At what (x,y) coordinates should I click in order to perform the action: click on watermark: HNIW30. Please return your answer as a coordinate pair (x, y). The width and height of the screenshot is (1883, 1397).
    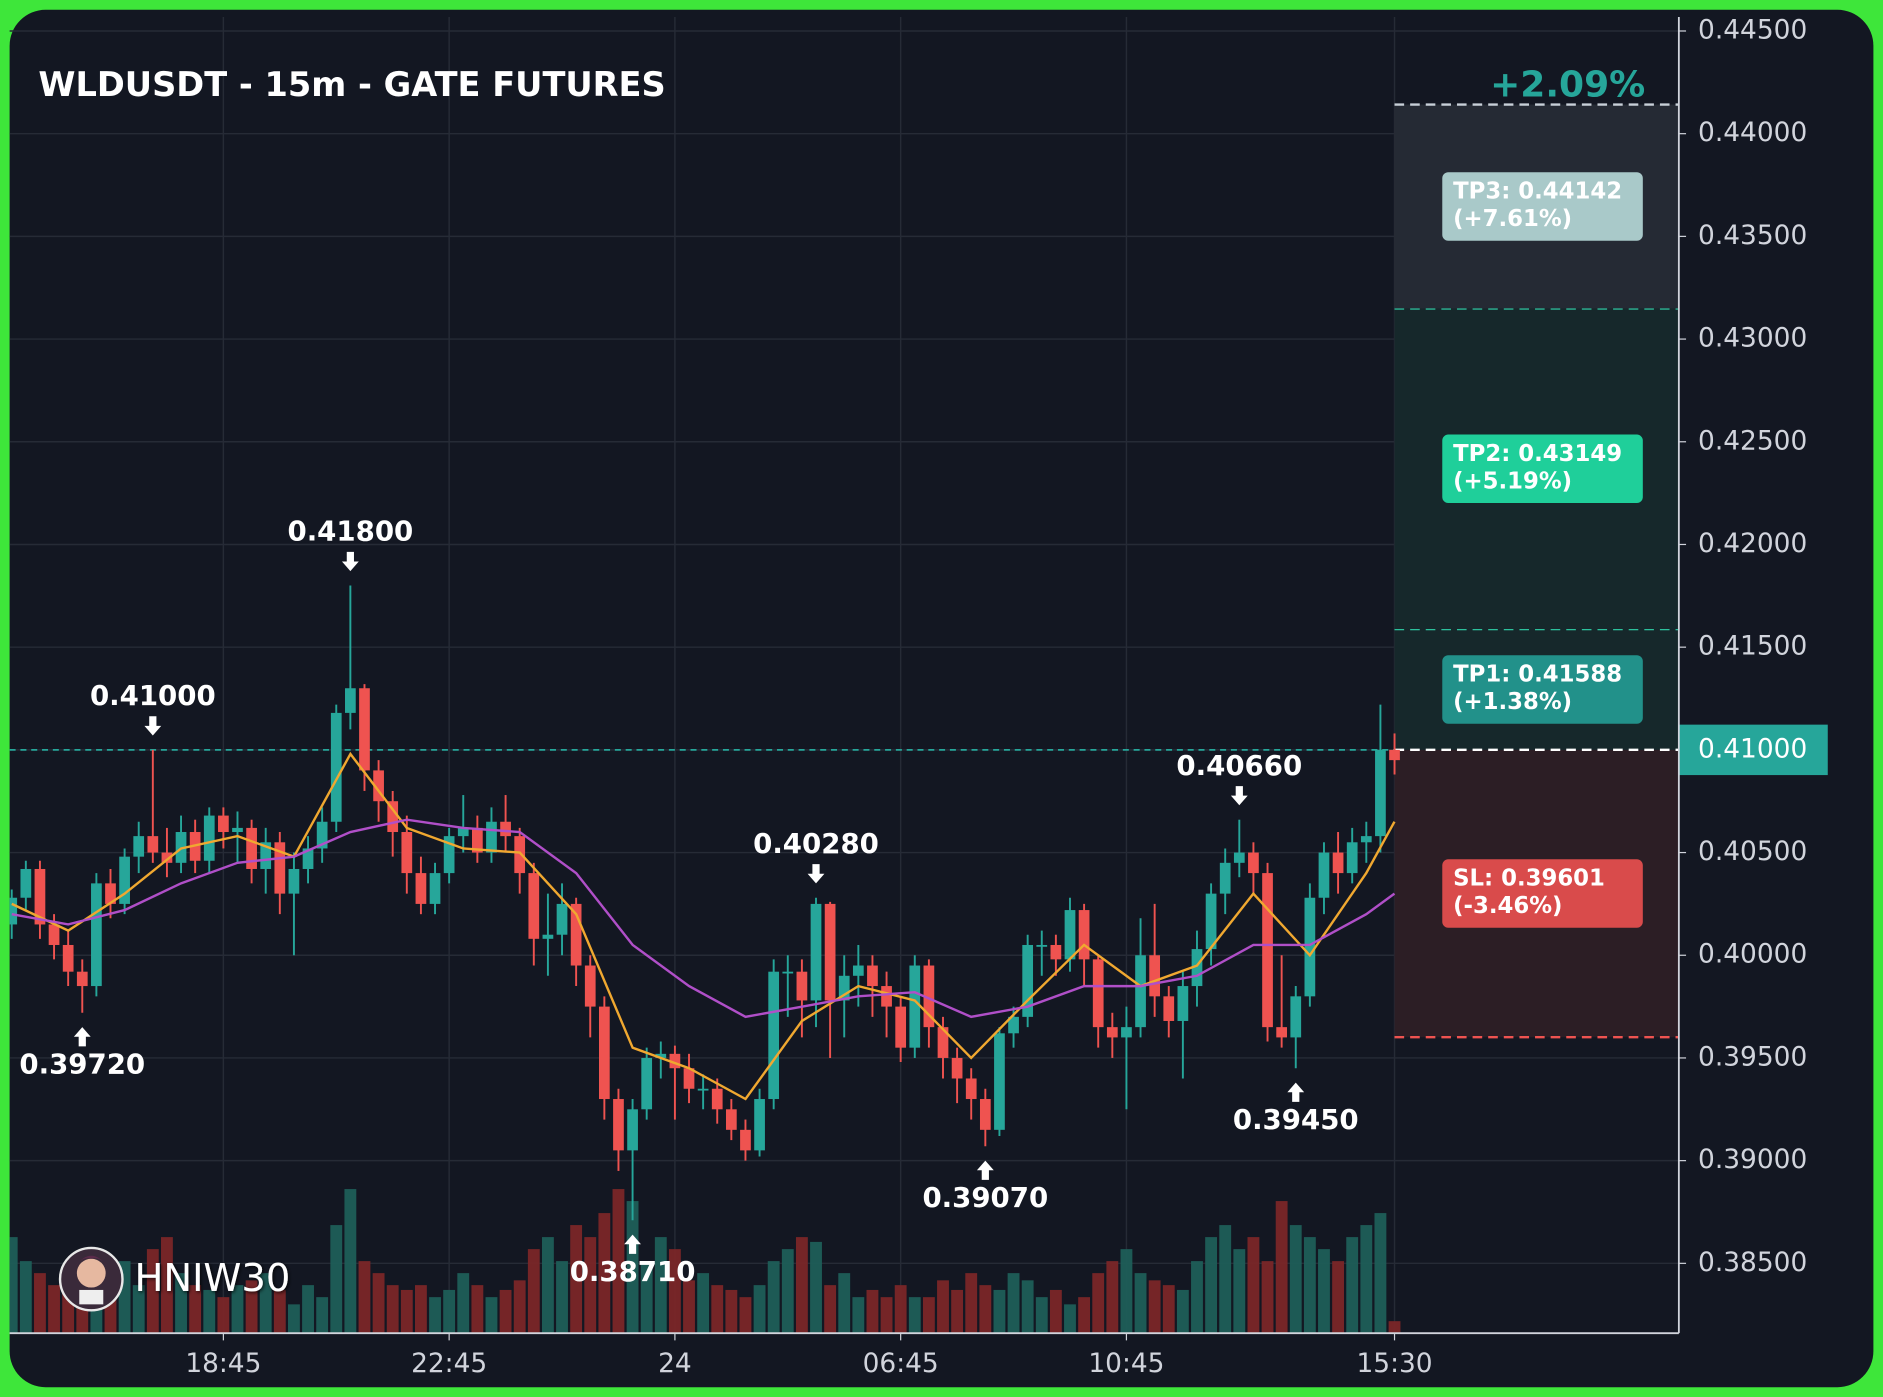
    Looking at the image, I should click on (174, 1279).